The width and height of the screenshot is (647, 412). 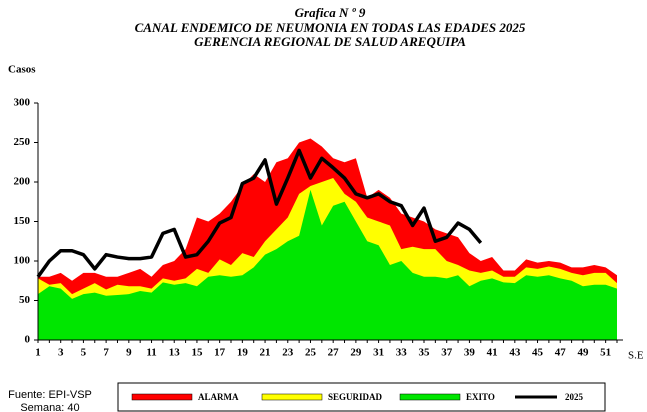 What do you see at coordinates (583, 353) in the screenshot?
I see `x-tick-label: 49` at bounding box center [583, 353].